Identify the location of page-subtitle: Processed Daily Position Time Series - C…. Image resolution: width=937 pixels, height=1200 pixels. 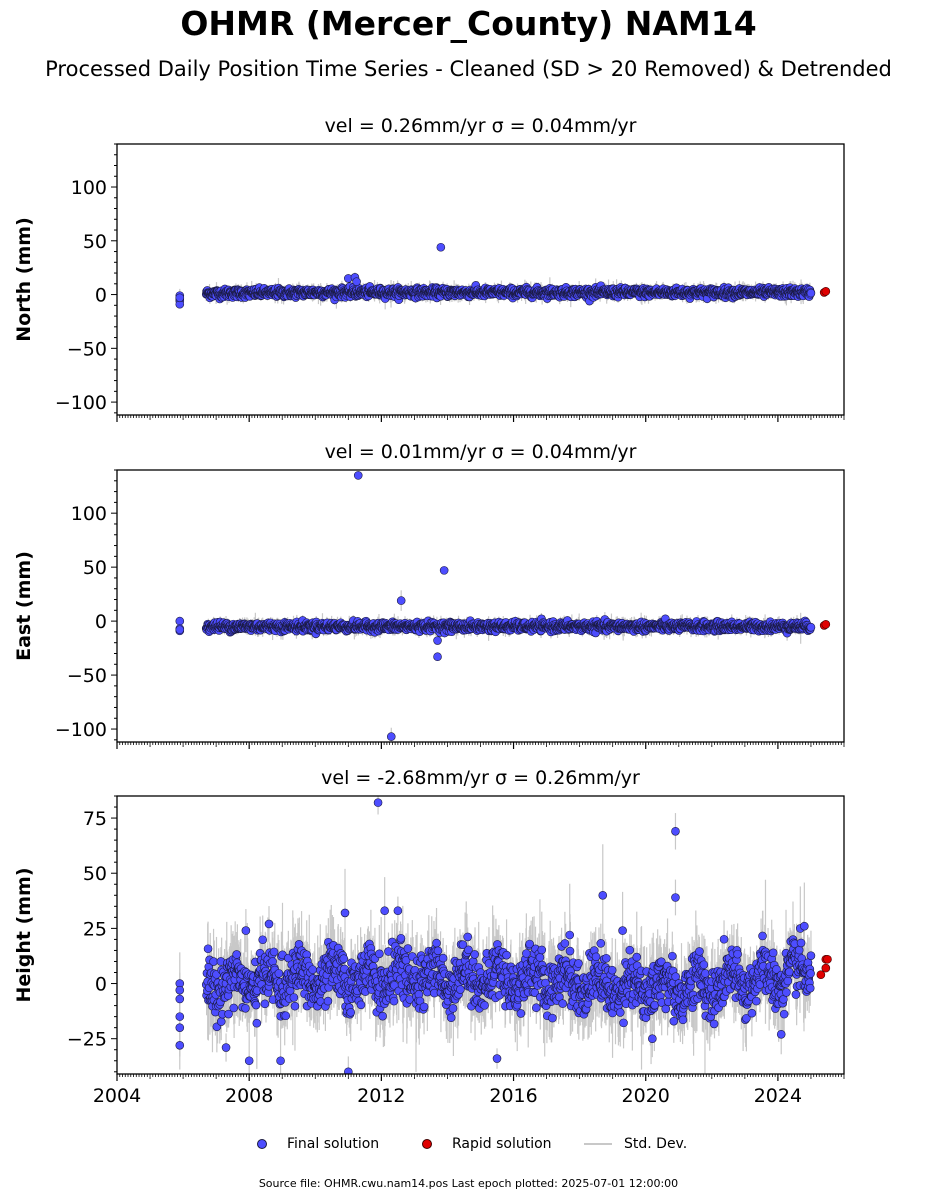
(468, 69).